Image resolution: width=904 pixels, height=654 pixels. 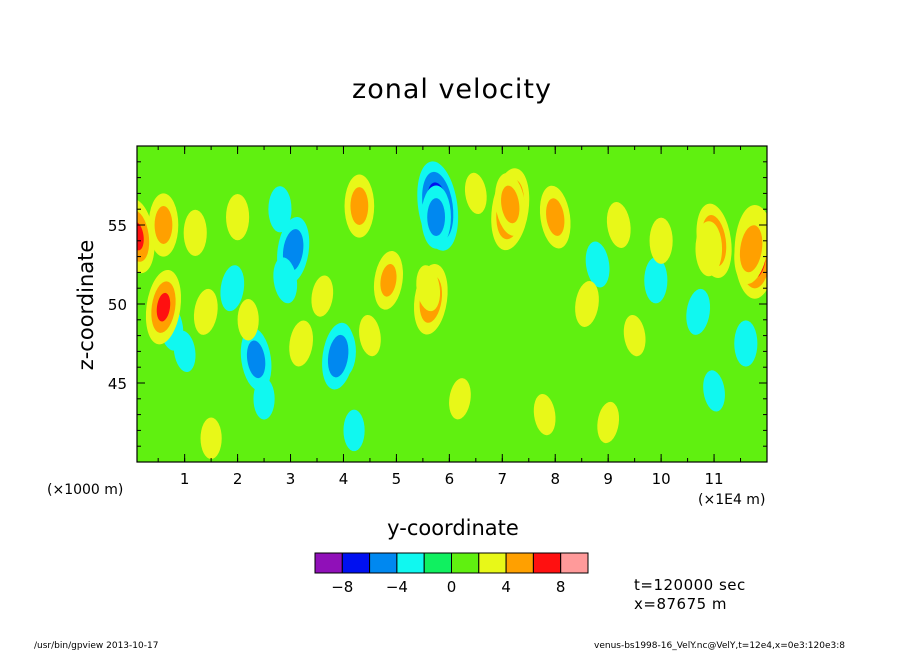 What do you see at coordinates (555, 479) in the screenshot?
I see `x-tick-label: 8` at bounding box center [555, 479].